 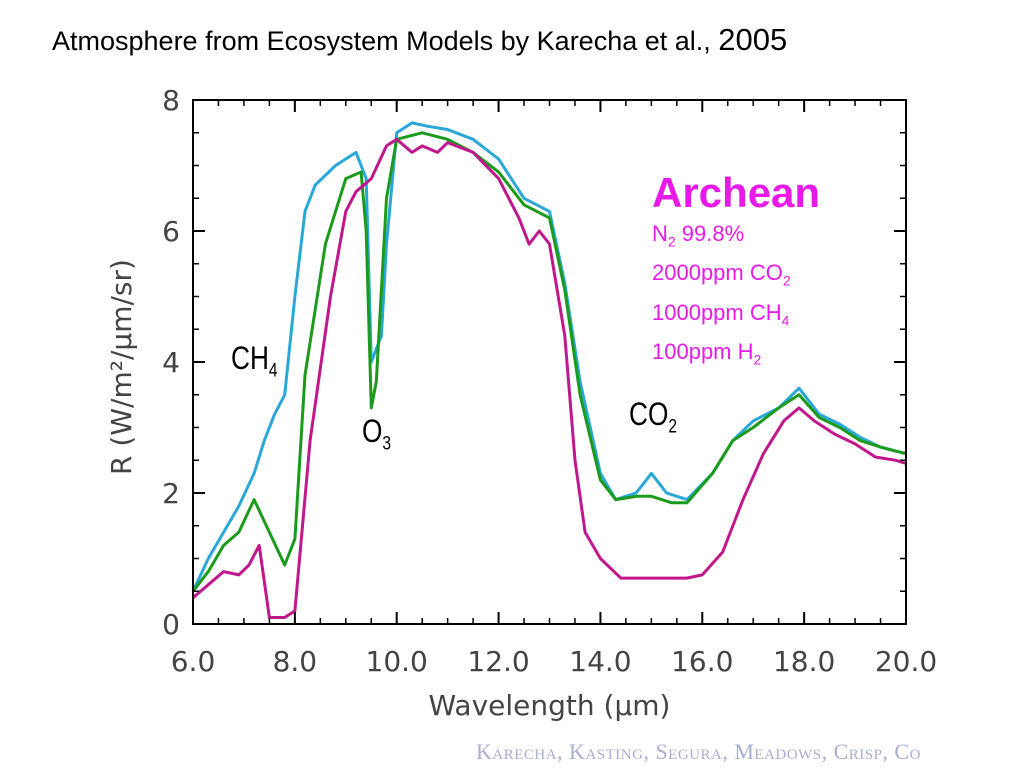 What do you see at coordinates (377, 434) in the screenshot?
I see `annotation-o3: O3` at bounding box center [377, 434].